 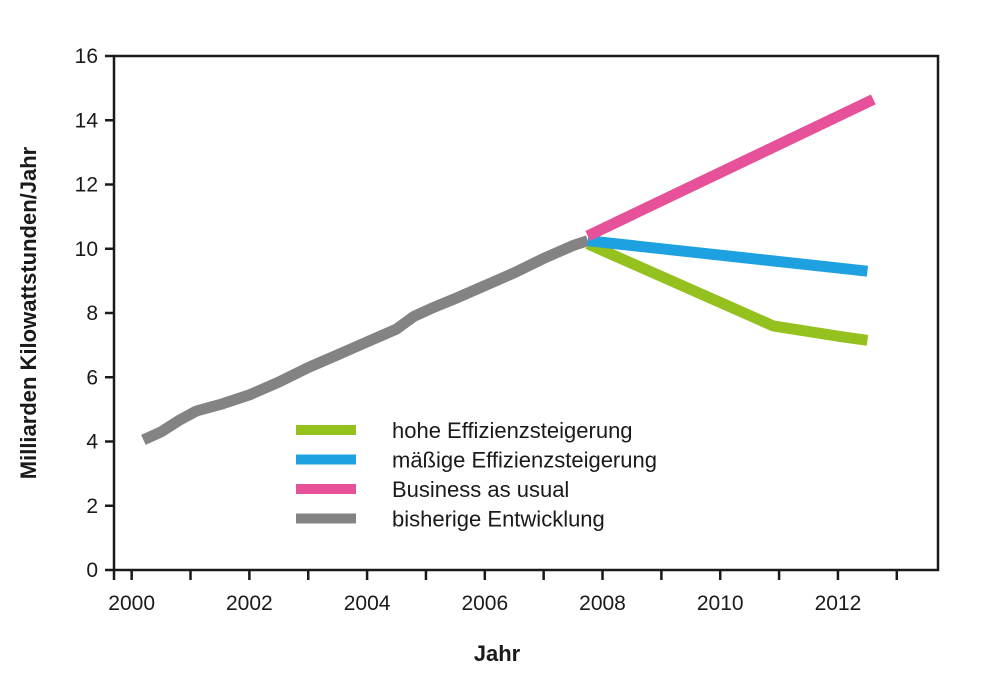 What do you see at coordinates (92, 506) in the screenshot?
I see `y-tick-label: 2` at bounding box center [92, 506].